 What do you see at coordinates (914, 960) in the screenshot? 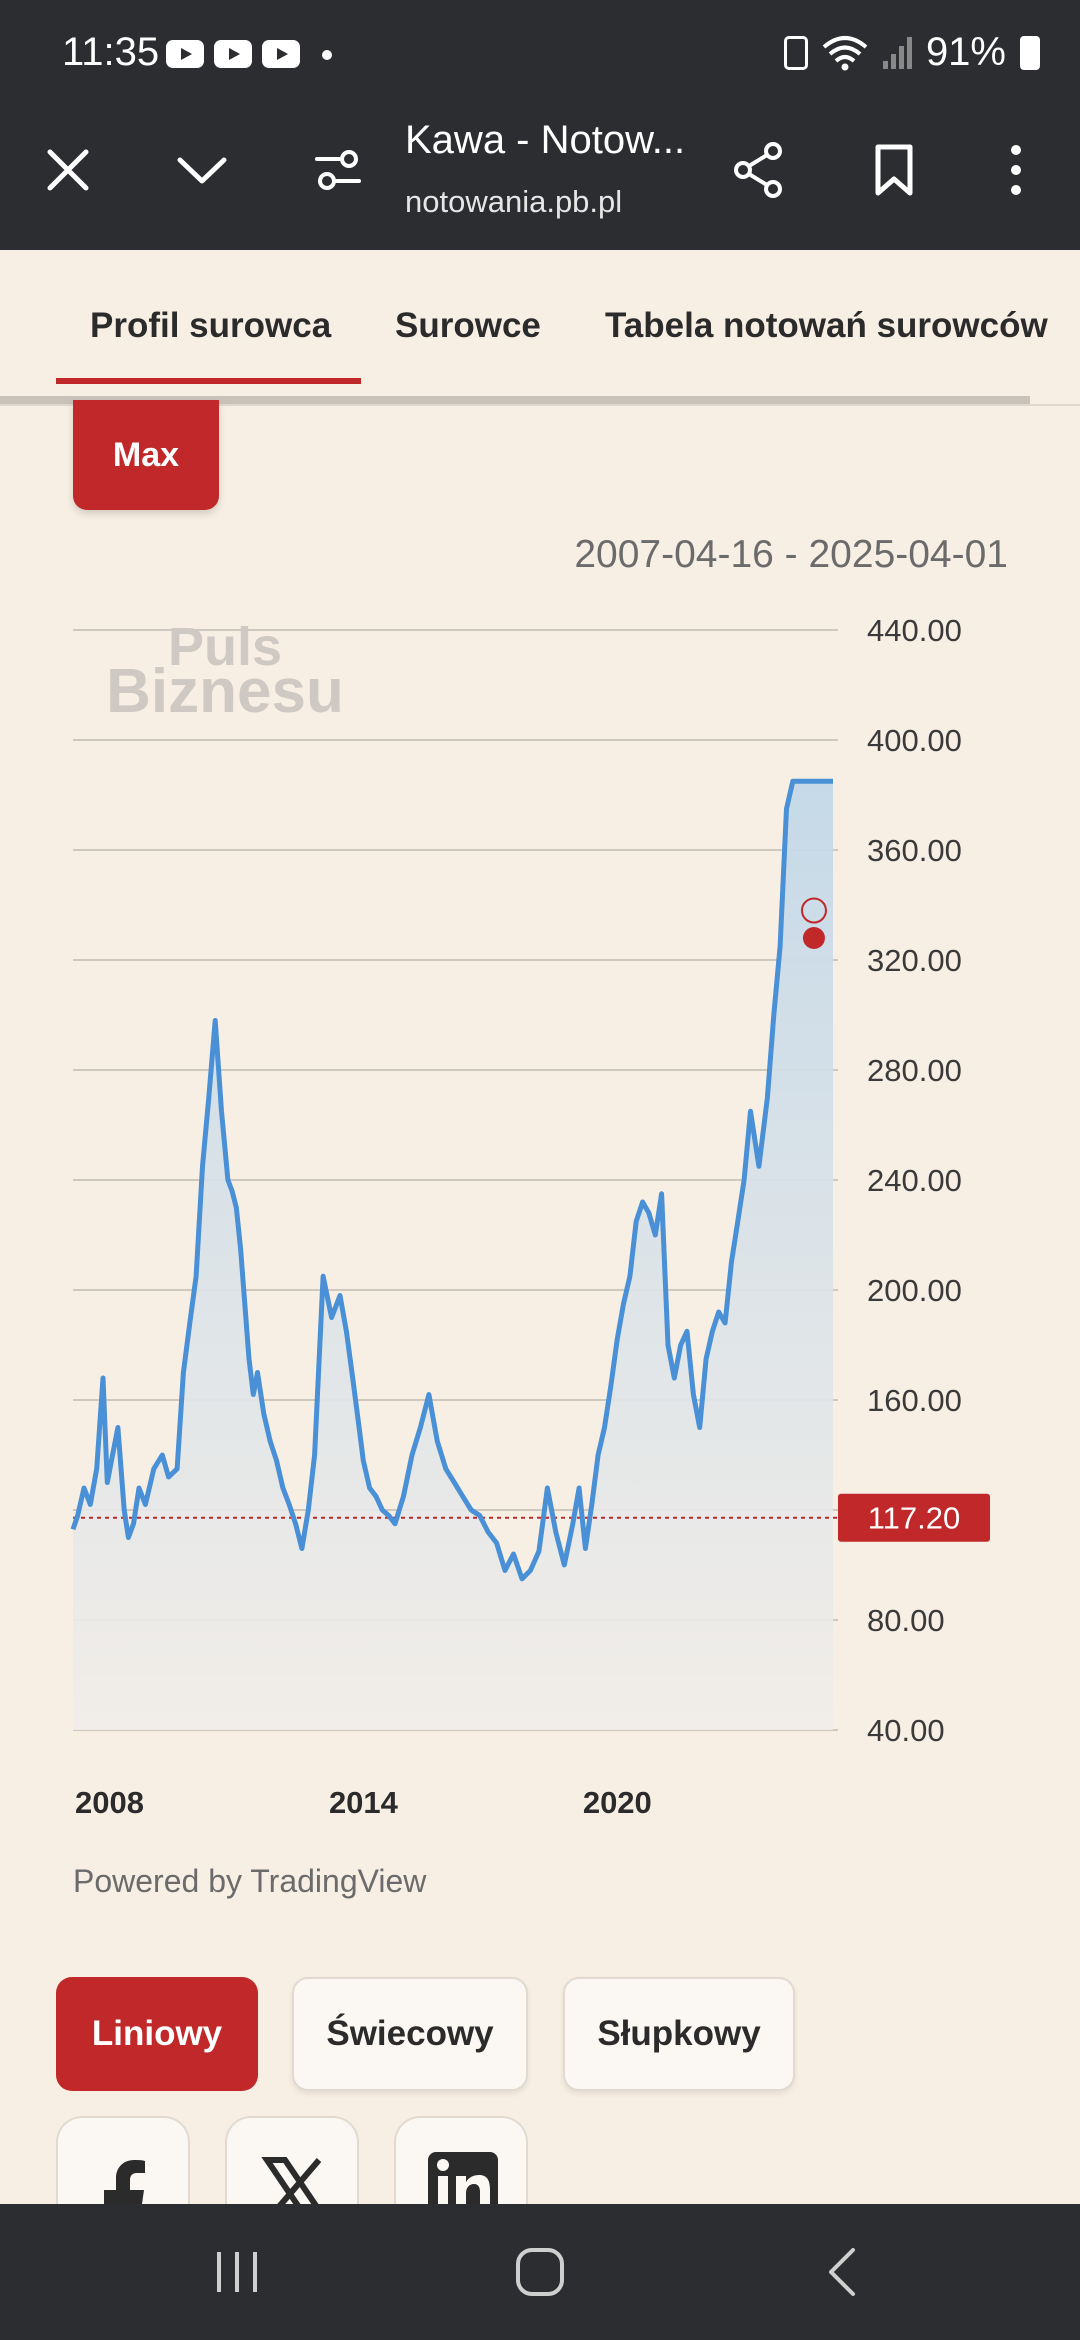
I see `y-tick-label: 320.00` at bounding box center [914, 960].